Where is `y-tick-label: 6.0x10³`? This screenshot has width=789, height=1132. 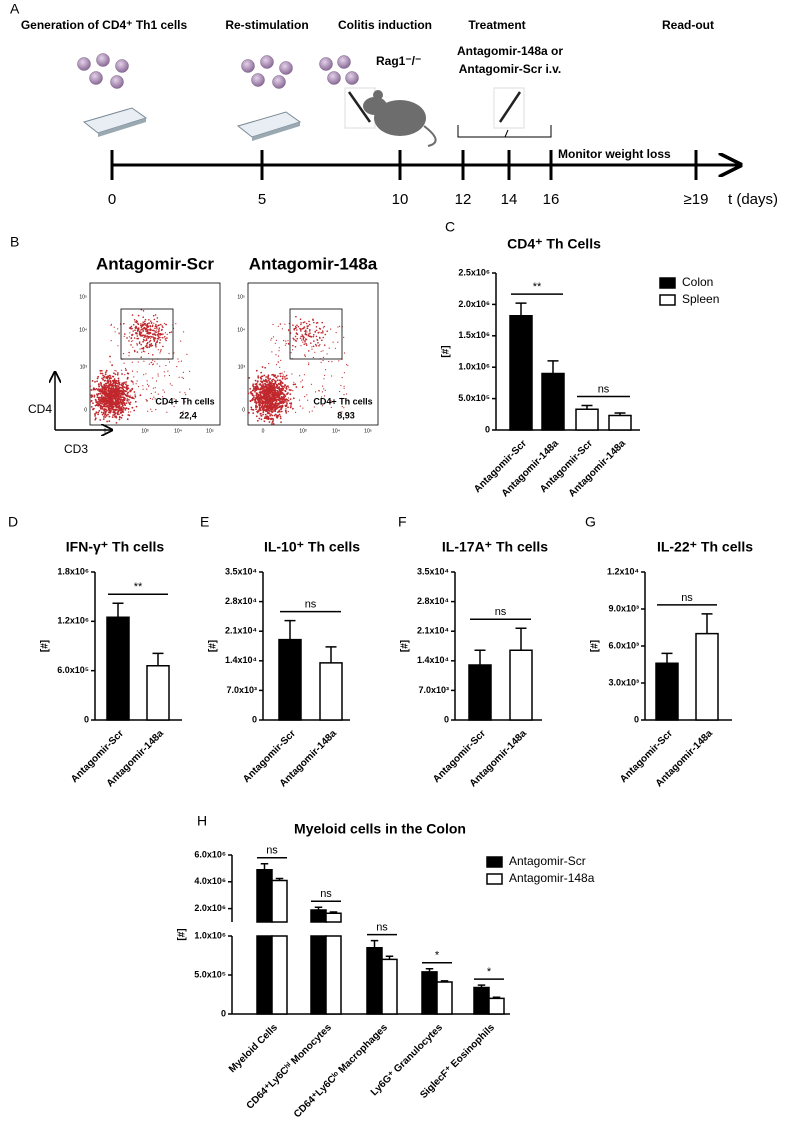
y-tick-label: 6.0x10³ is located at coordinates (623, 645).